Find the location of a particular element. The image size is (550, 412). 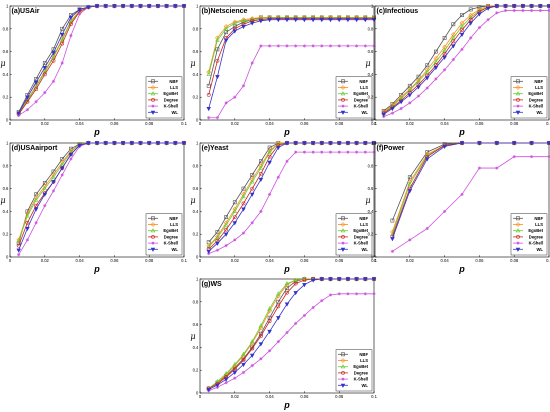

x-tick-label: 0.1 is located at coordinates (184, 260).